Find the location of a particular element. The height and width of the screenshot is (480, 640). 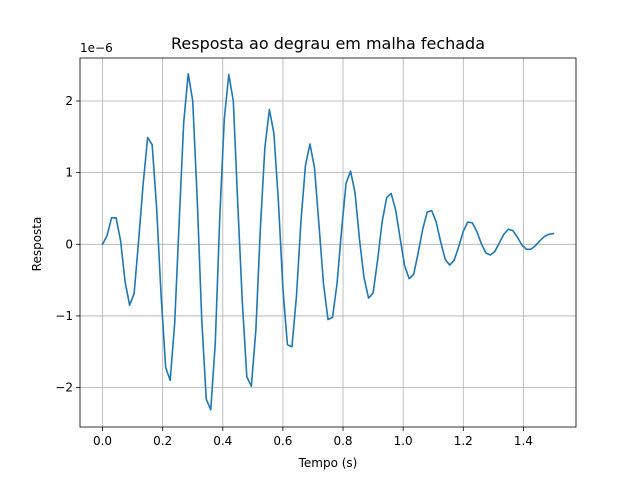

x-tick-label: 1.4 is located at coordinates (523, 441).